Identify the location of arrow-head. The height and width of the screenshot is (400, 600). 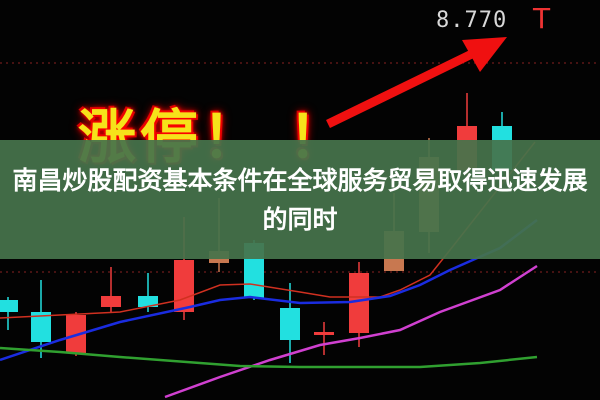
(484, 54).